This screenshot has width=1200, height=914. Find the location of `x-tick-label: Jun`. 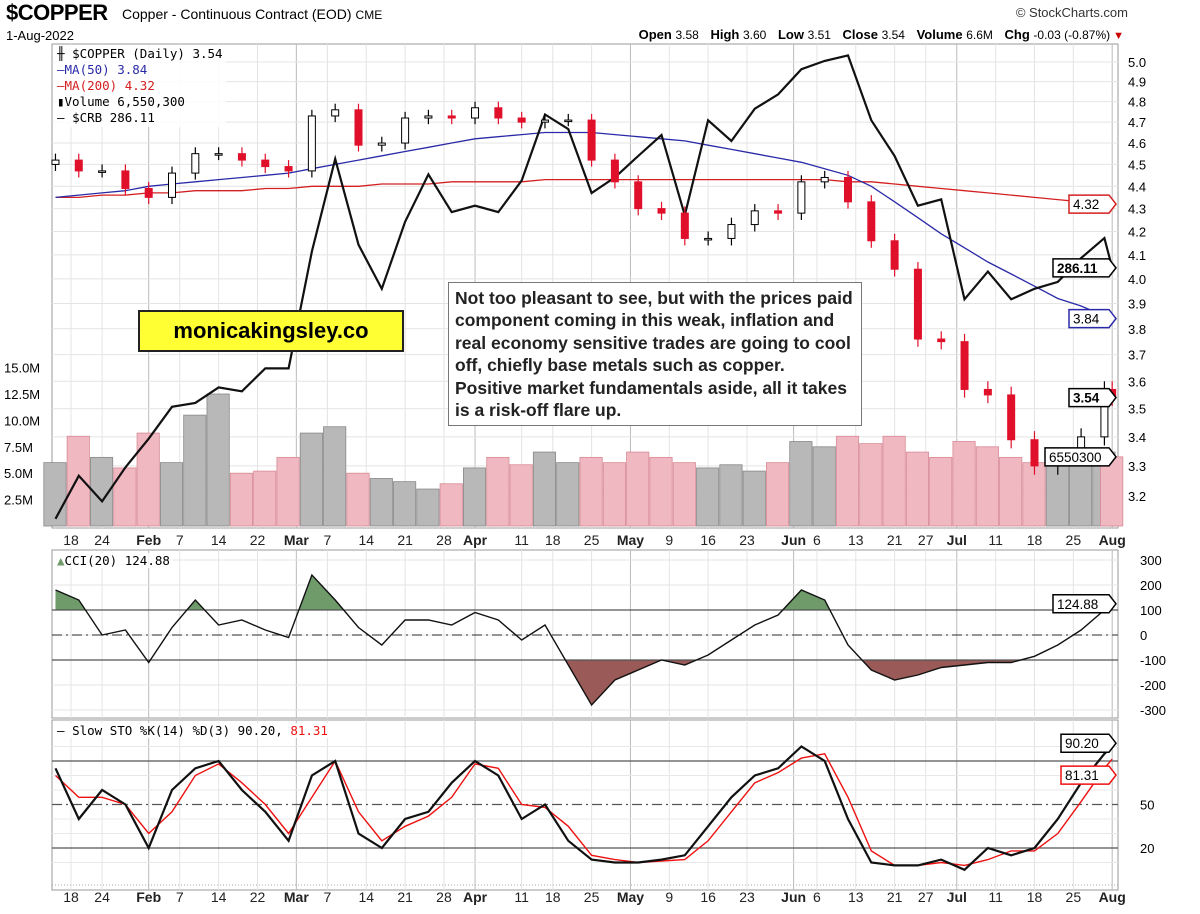

x-tick-label: Jun is located at coordinates (793, 897).